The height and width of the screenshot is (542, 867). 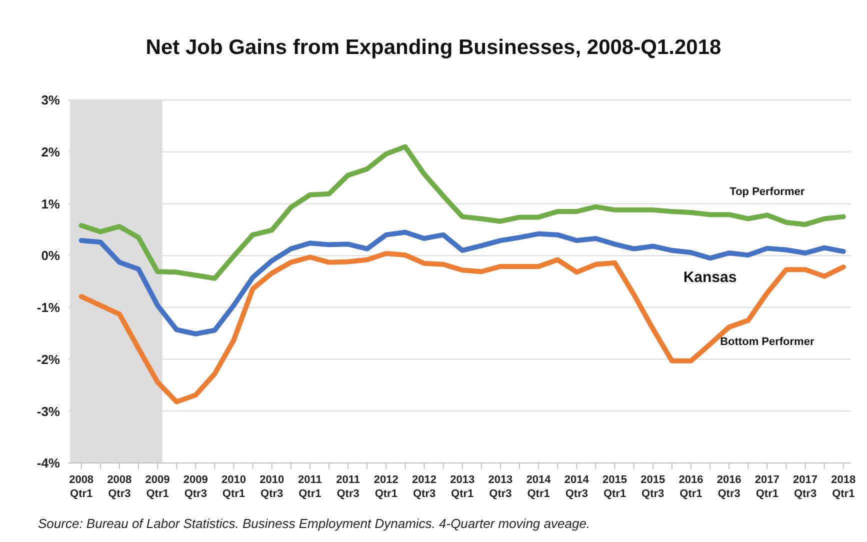 What do you see at coordinates (843, 487) in the screenshot?
I see `x-tick-label: 2018 Qtr1` at bounding box center [843, 487].